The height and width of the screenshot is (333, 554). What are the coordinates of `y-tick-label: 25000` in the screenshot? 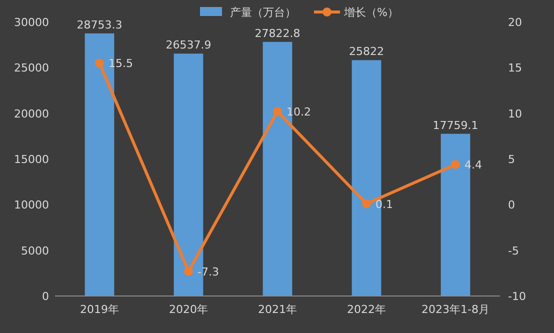 It's located at (31, 68).